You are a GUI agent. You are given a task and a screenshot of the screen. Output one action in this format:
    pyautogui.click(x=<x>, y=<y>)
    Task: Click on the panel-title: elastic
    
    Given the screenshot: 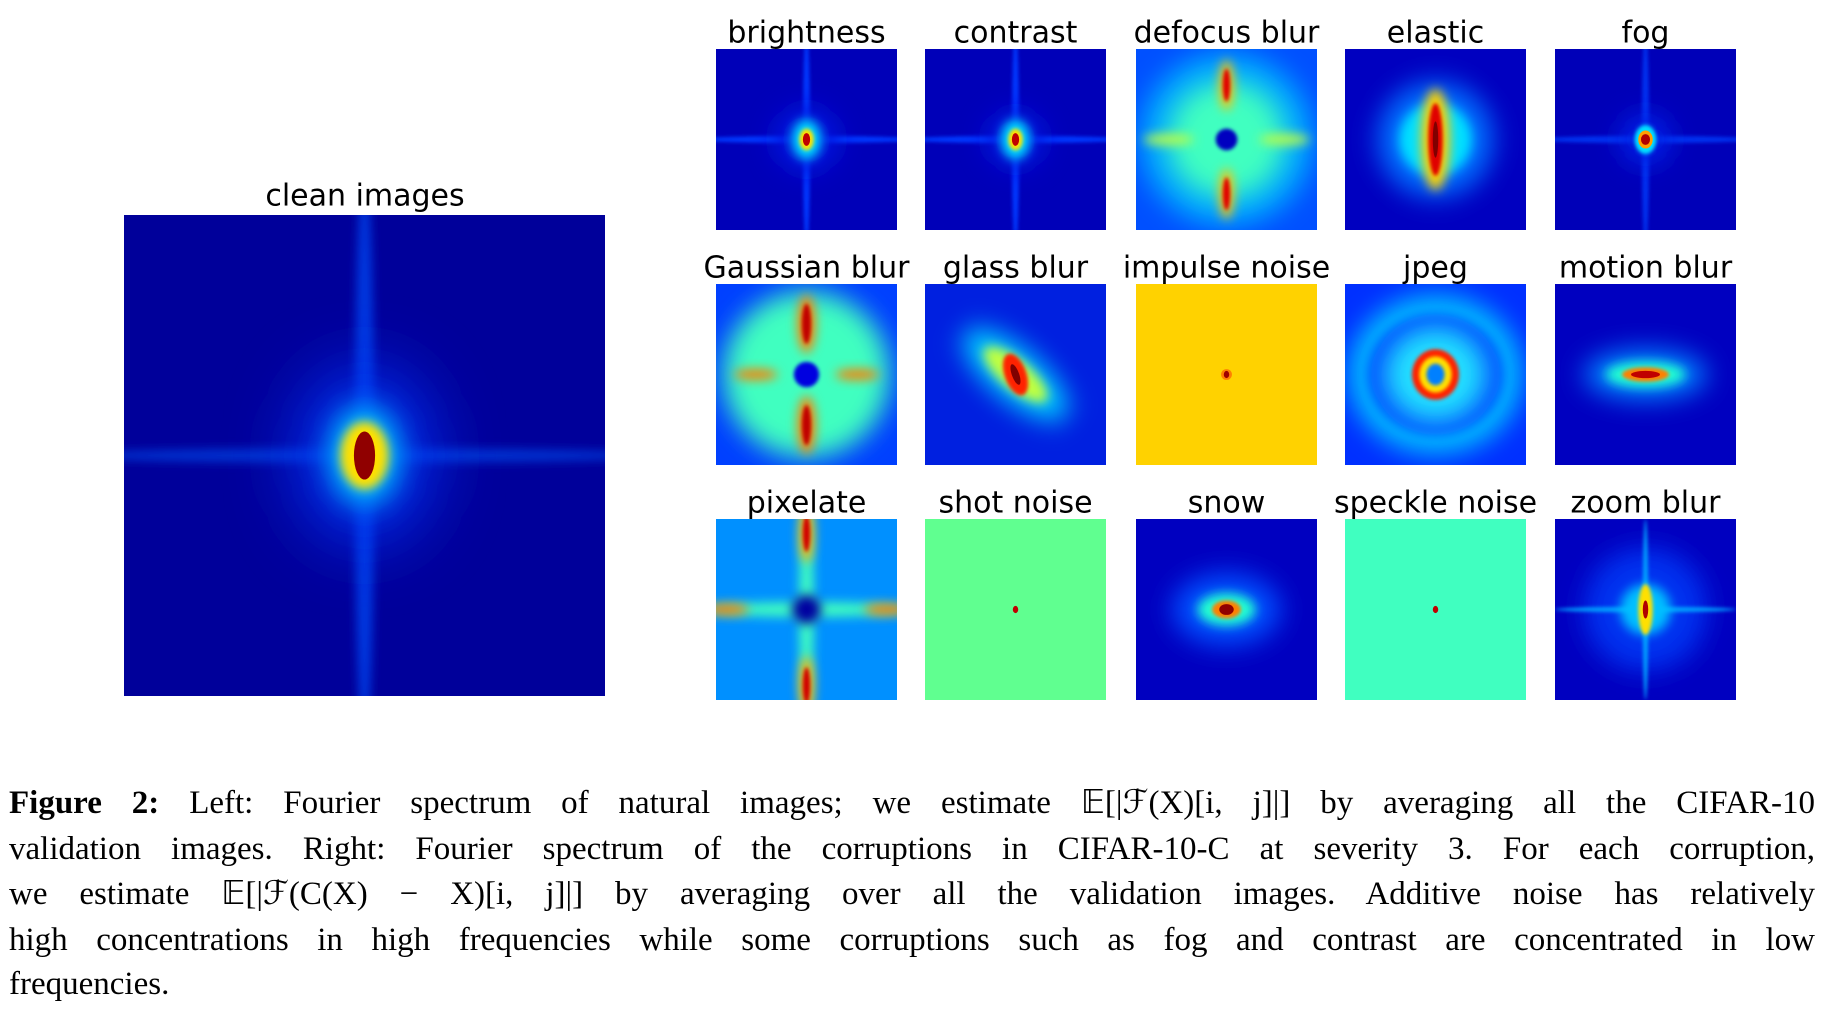 What is the action you would take?
    pyautogui.click(x=1435, y=33)
    